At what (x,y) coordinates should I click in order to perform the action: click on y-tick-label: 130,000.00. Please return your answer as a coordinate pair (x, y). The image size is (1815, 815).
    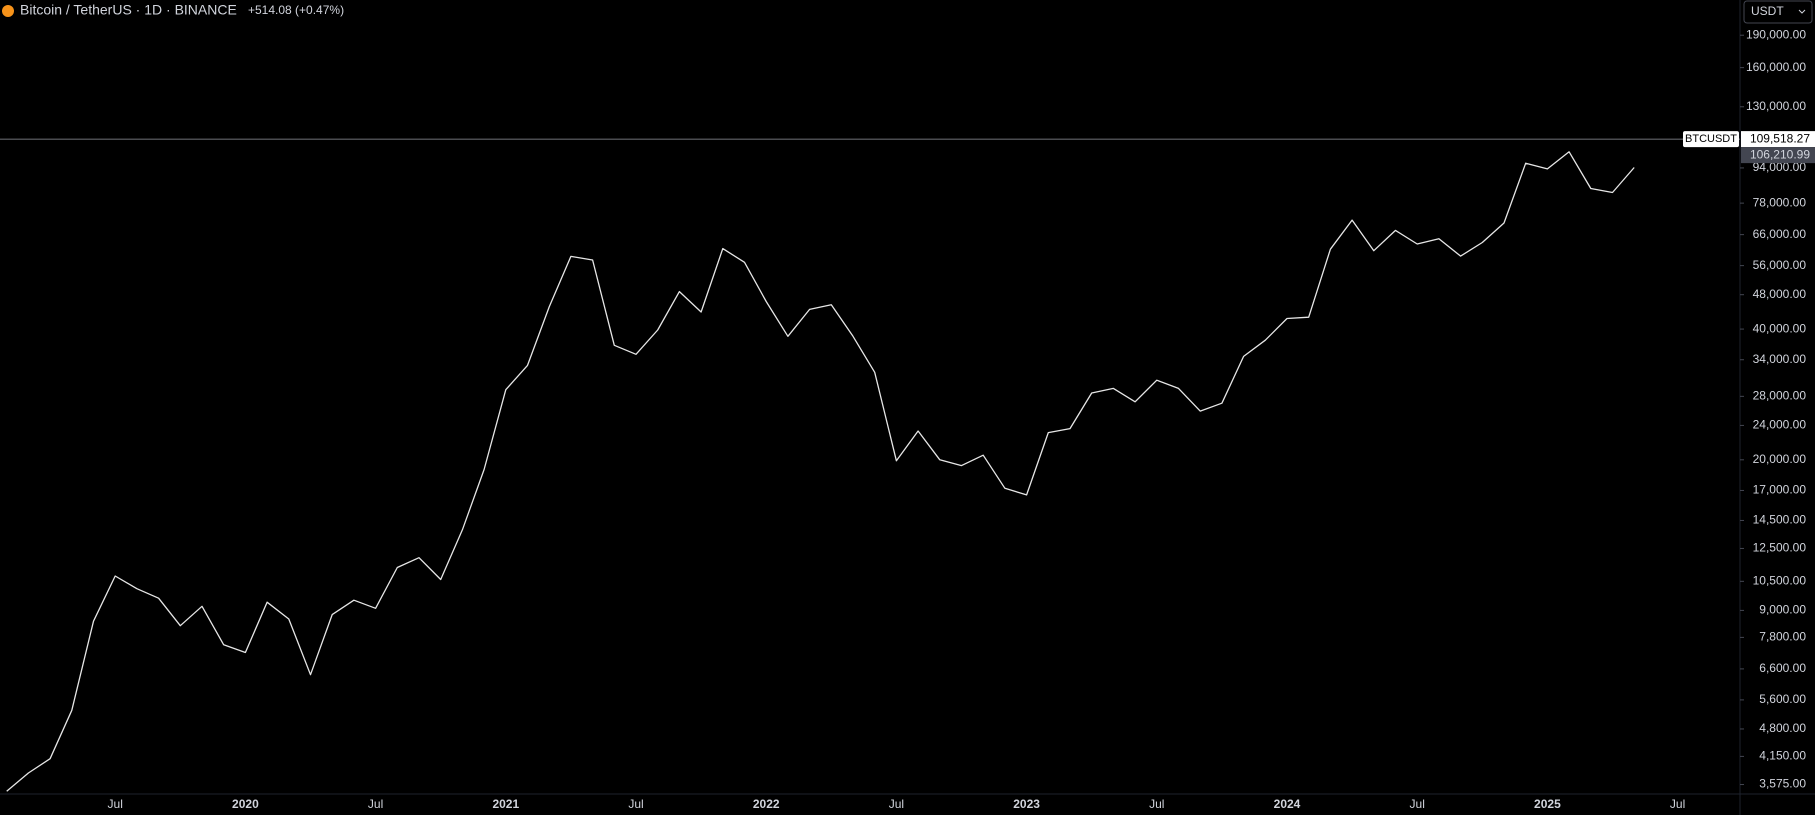
    Looking at the image, I should click on (1776, 106).